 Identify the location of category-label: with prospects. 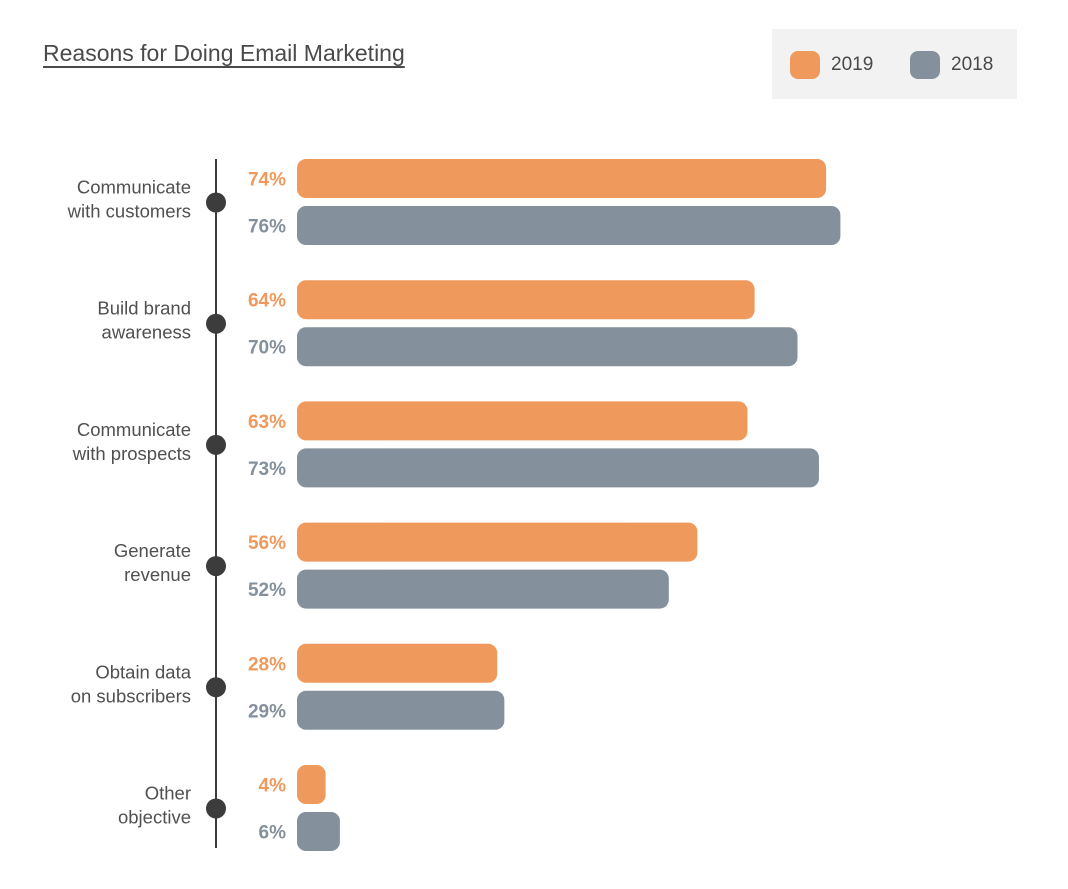
(131, 453).